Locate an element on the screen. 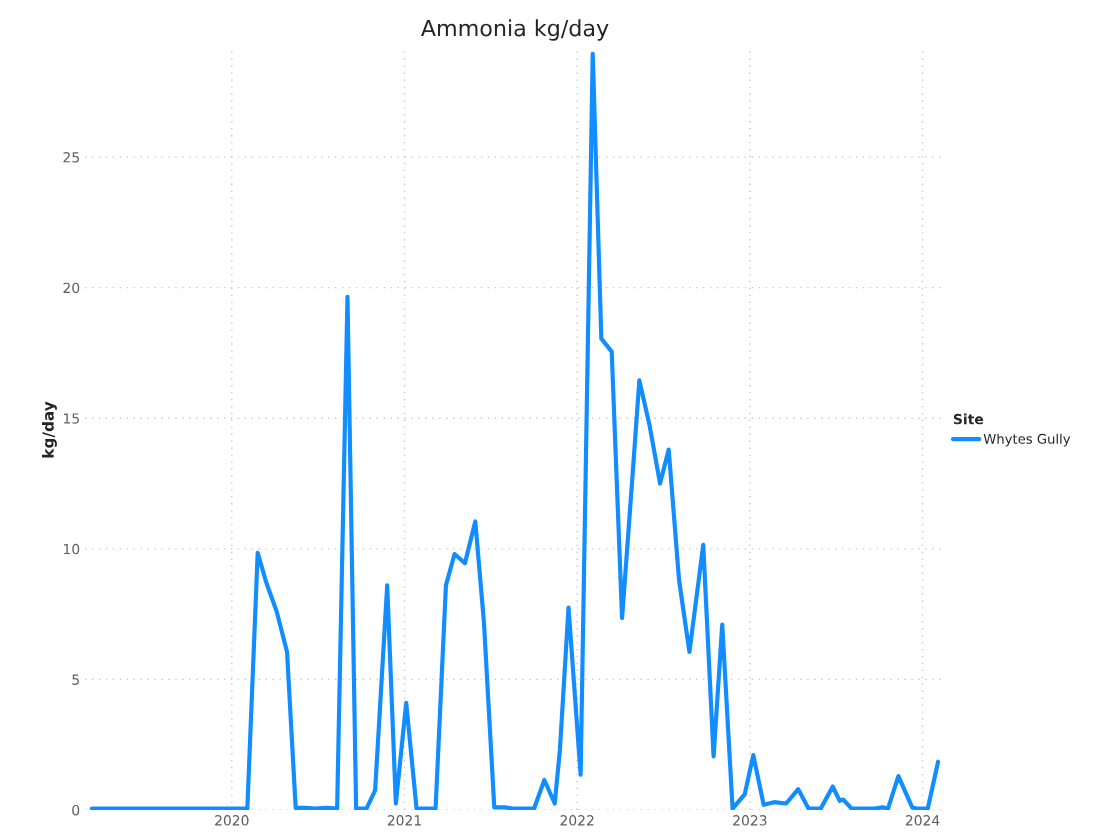 This screenshot has width=1096, height=838. x-tick-label: 2021 is located at coordinates (404, 820).